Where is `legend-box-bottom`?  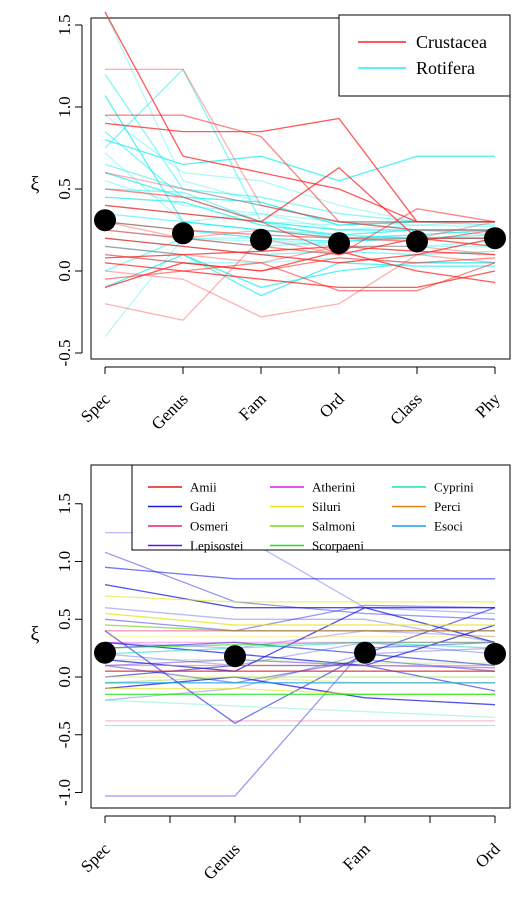 legend-box-bottom is located at coordinates (321, 507).